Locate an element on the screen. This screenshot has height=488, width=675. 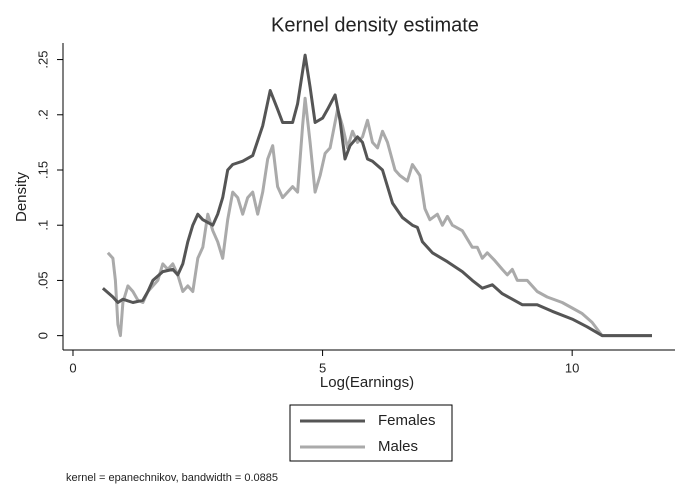
y-tick-label: 0 is located at coordinates (42, 335).